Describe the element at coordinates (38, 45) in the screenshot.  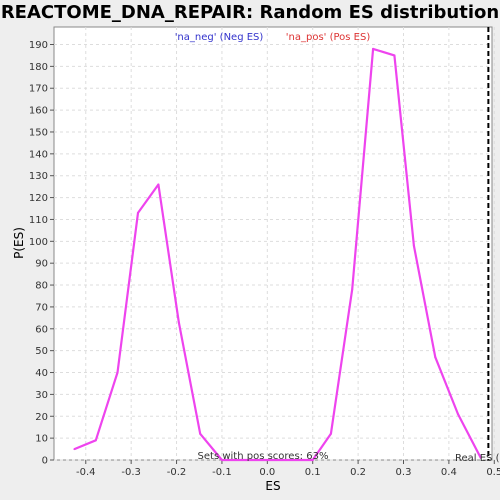
I see `y-tick-label: 190` at that location.